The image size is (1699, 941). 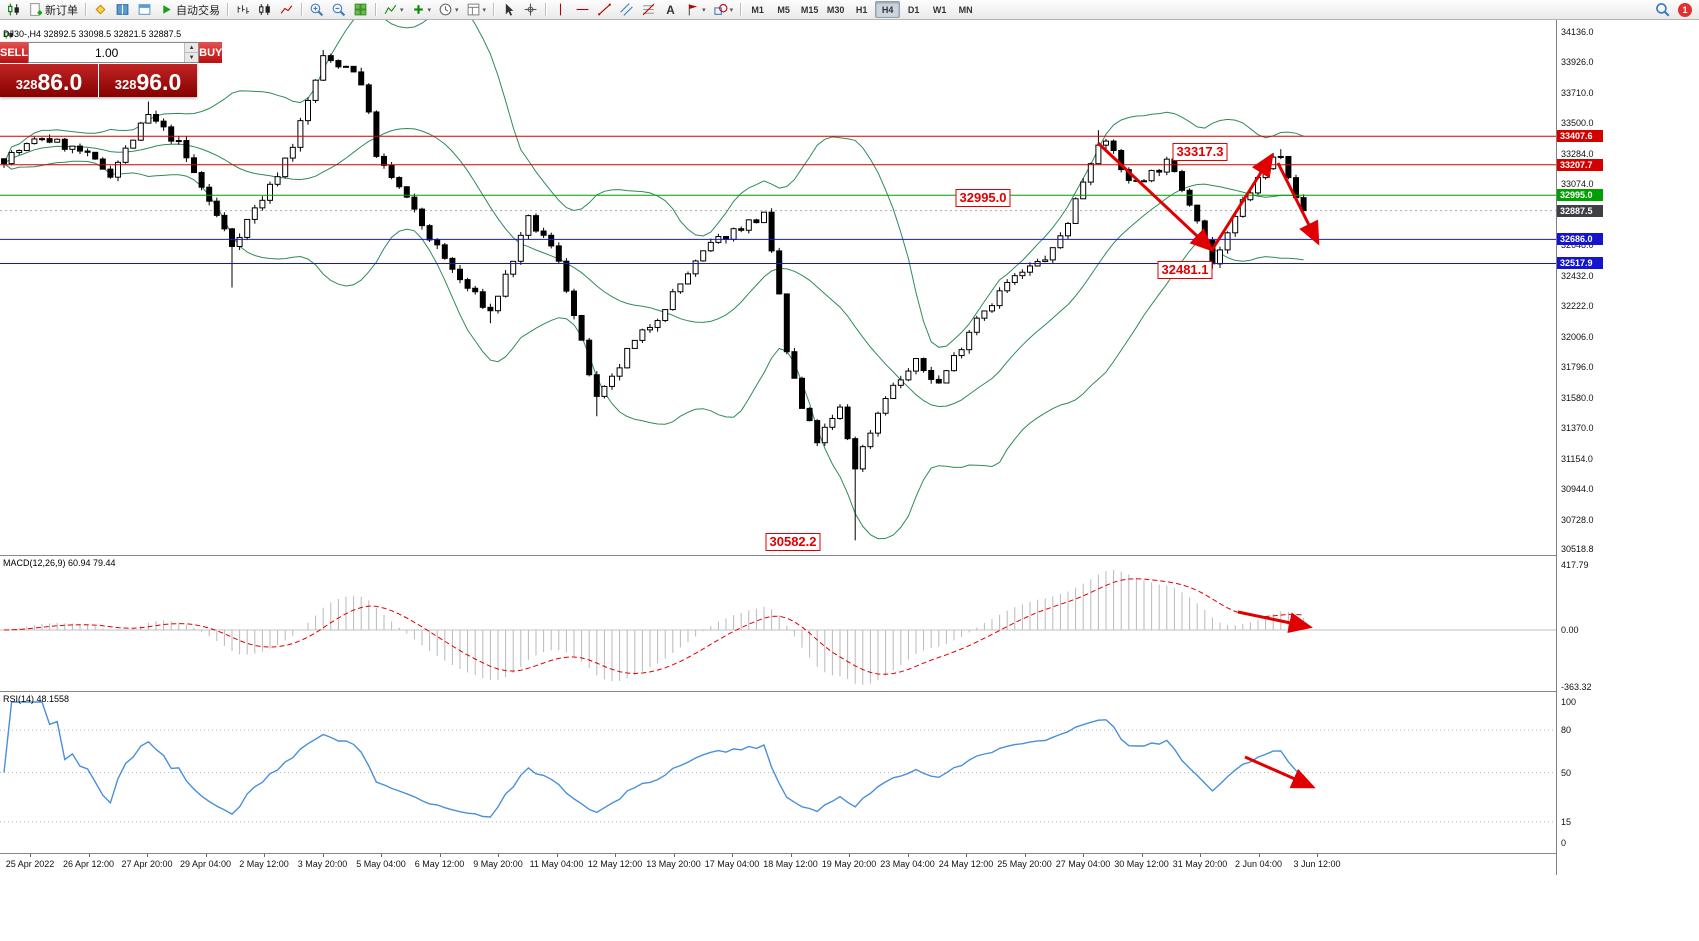 I want to click on volume-down-button: ▼, so click(x=192, y=57).